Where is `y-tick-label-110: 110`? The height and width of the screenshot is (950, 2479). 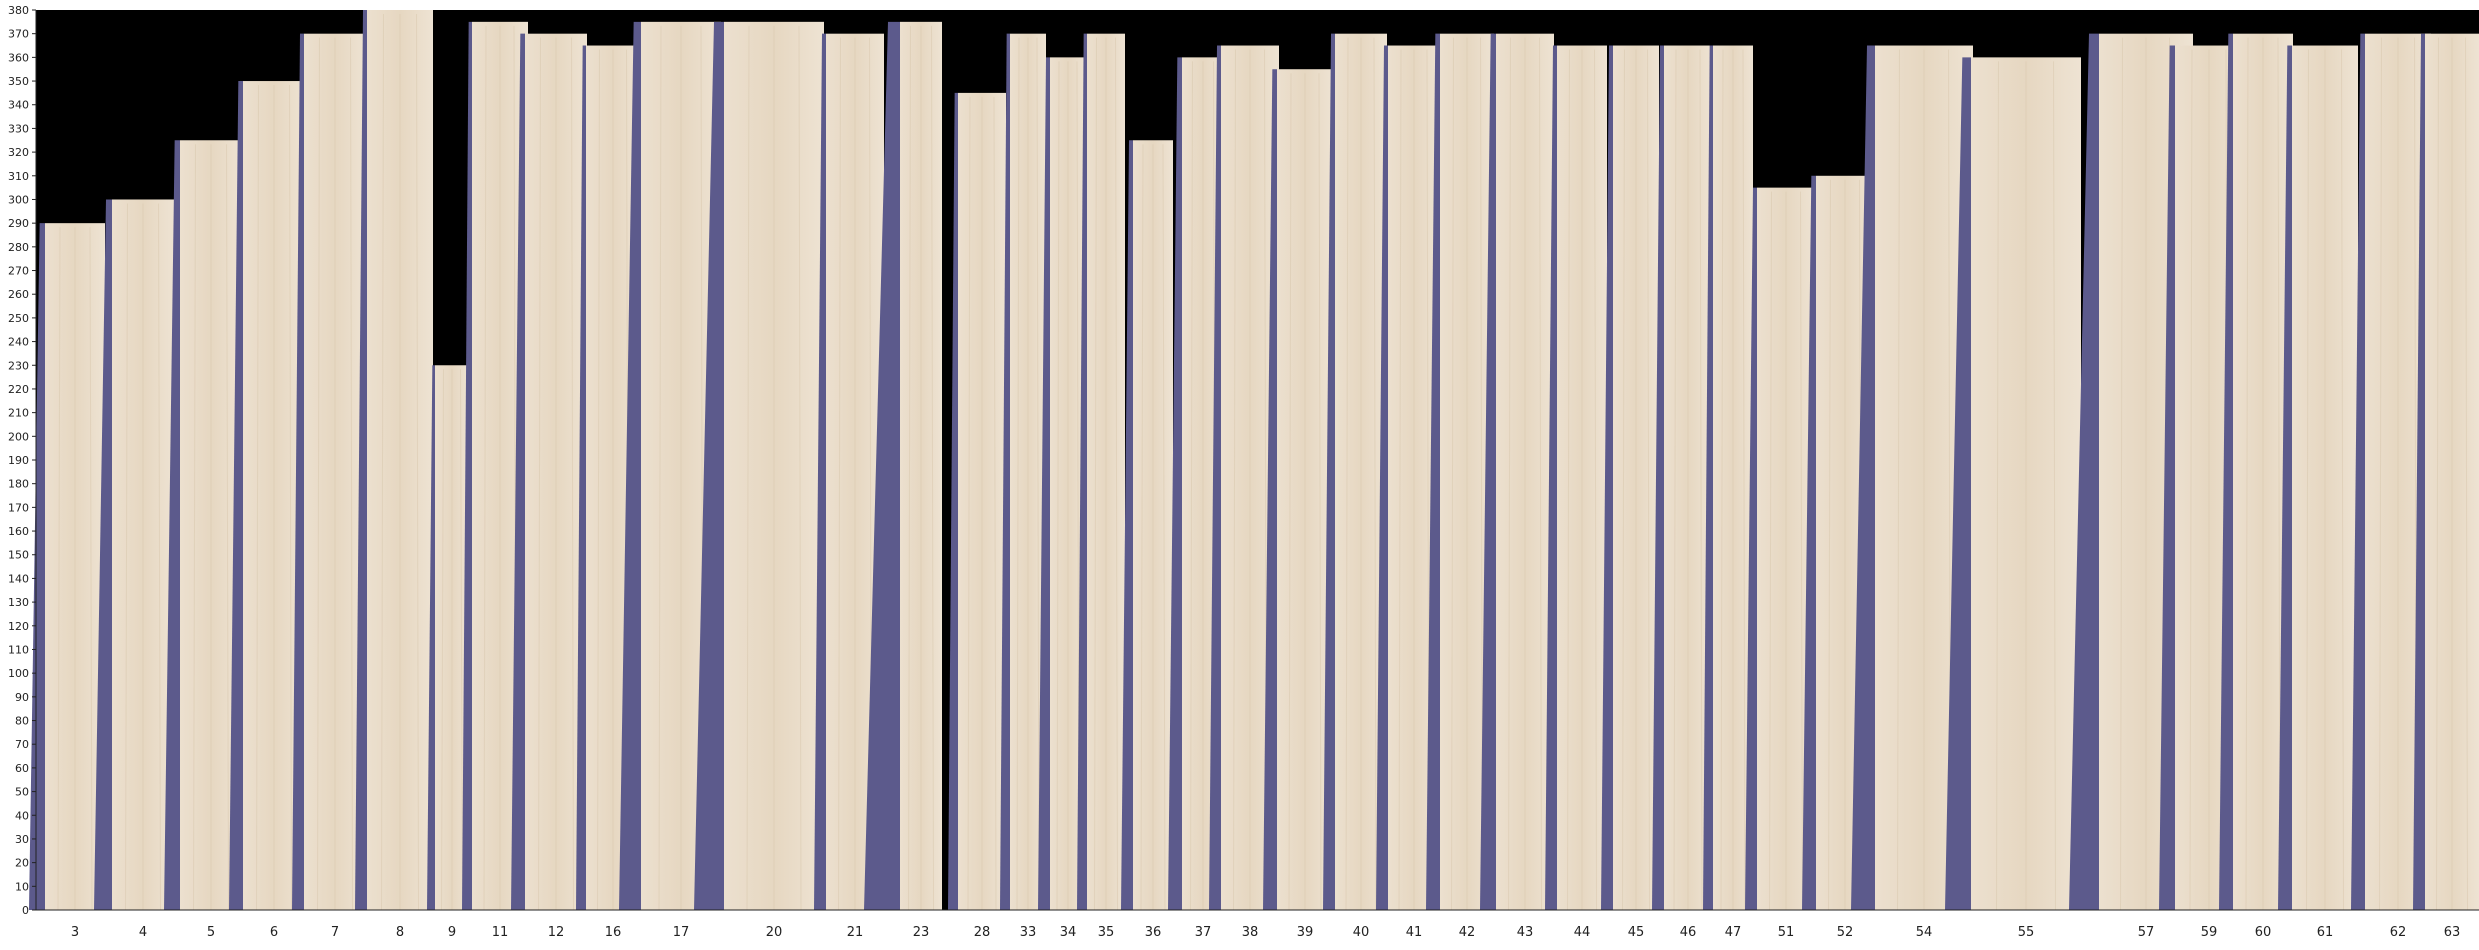 y-tick-label-110: 110 is located at coordinates (18, 649).